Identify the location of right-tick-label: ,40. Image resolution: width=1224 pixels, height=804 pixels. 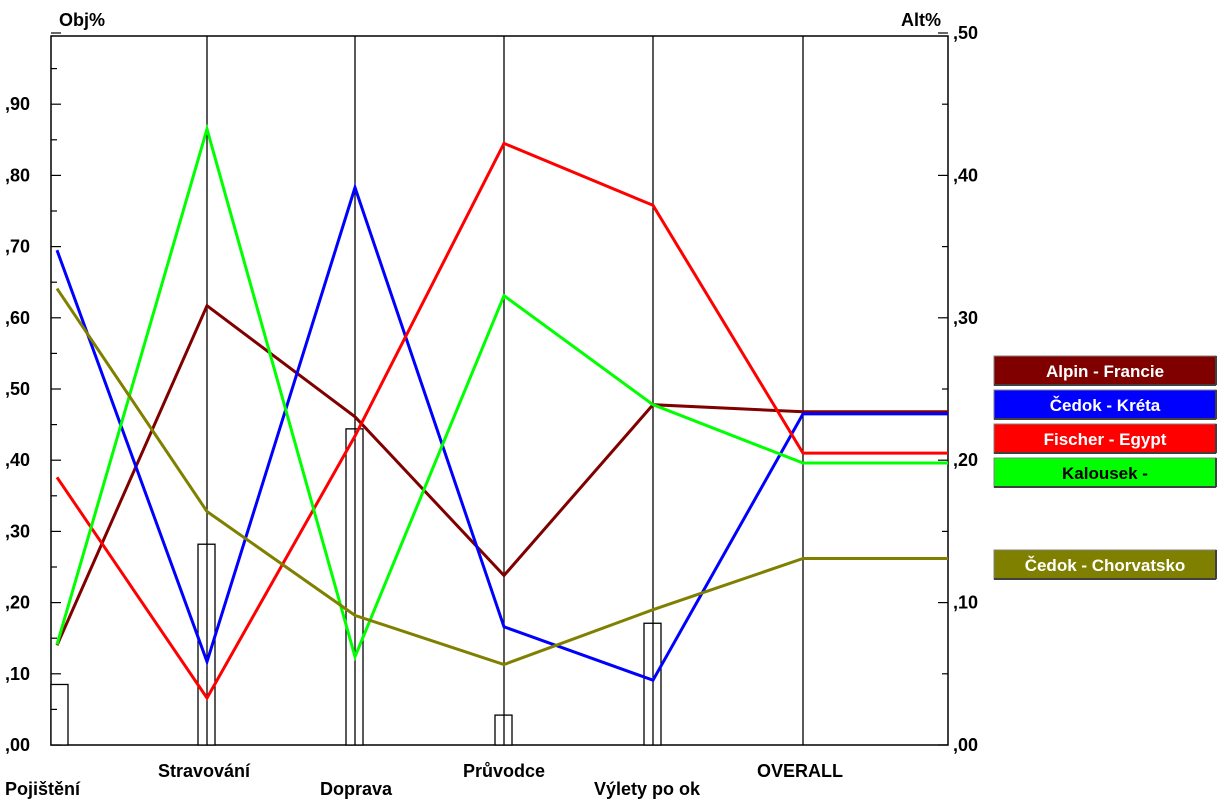
(965, 175).